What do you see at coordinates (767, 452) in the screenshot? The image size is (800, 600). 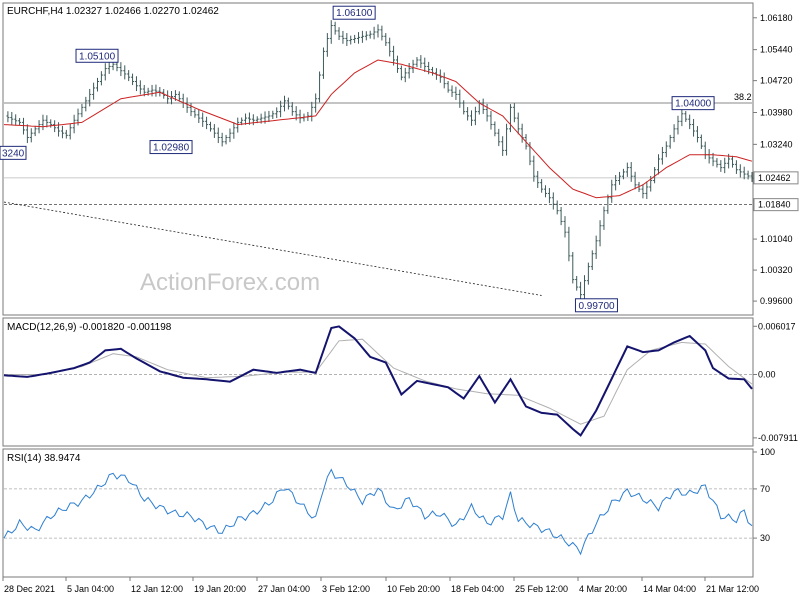 I see `rsi-tick-label: 100` at bounding box center [767, 452].